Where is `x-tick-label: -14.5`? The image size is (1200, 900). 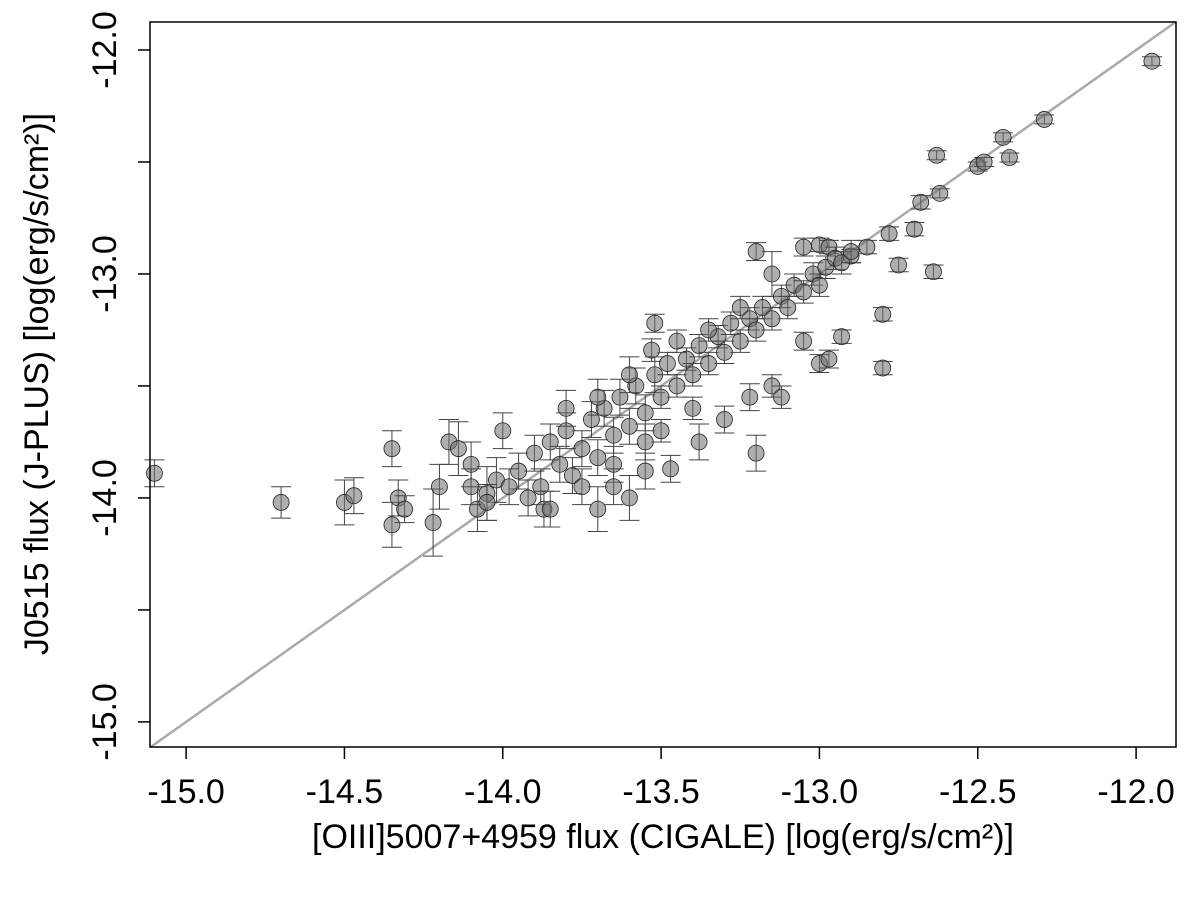 x-tick-label: -14.5 is located at coordinates (345, 792).